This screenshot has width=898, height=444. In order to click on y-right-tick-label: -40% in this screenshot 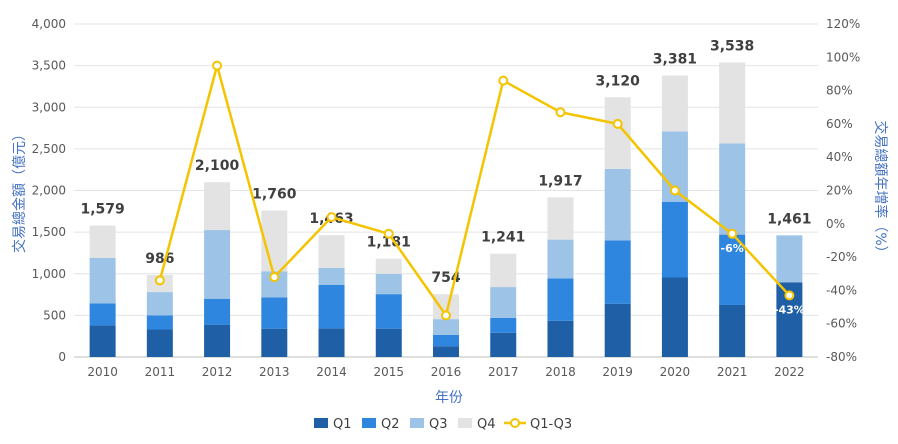, I will do `click(841, 290)`.